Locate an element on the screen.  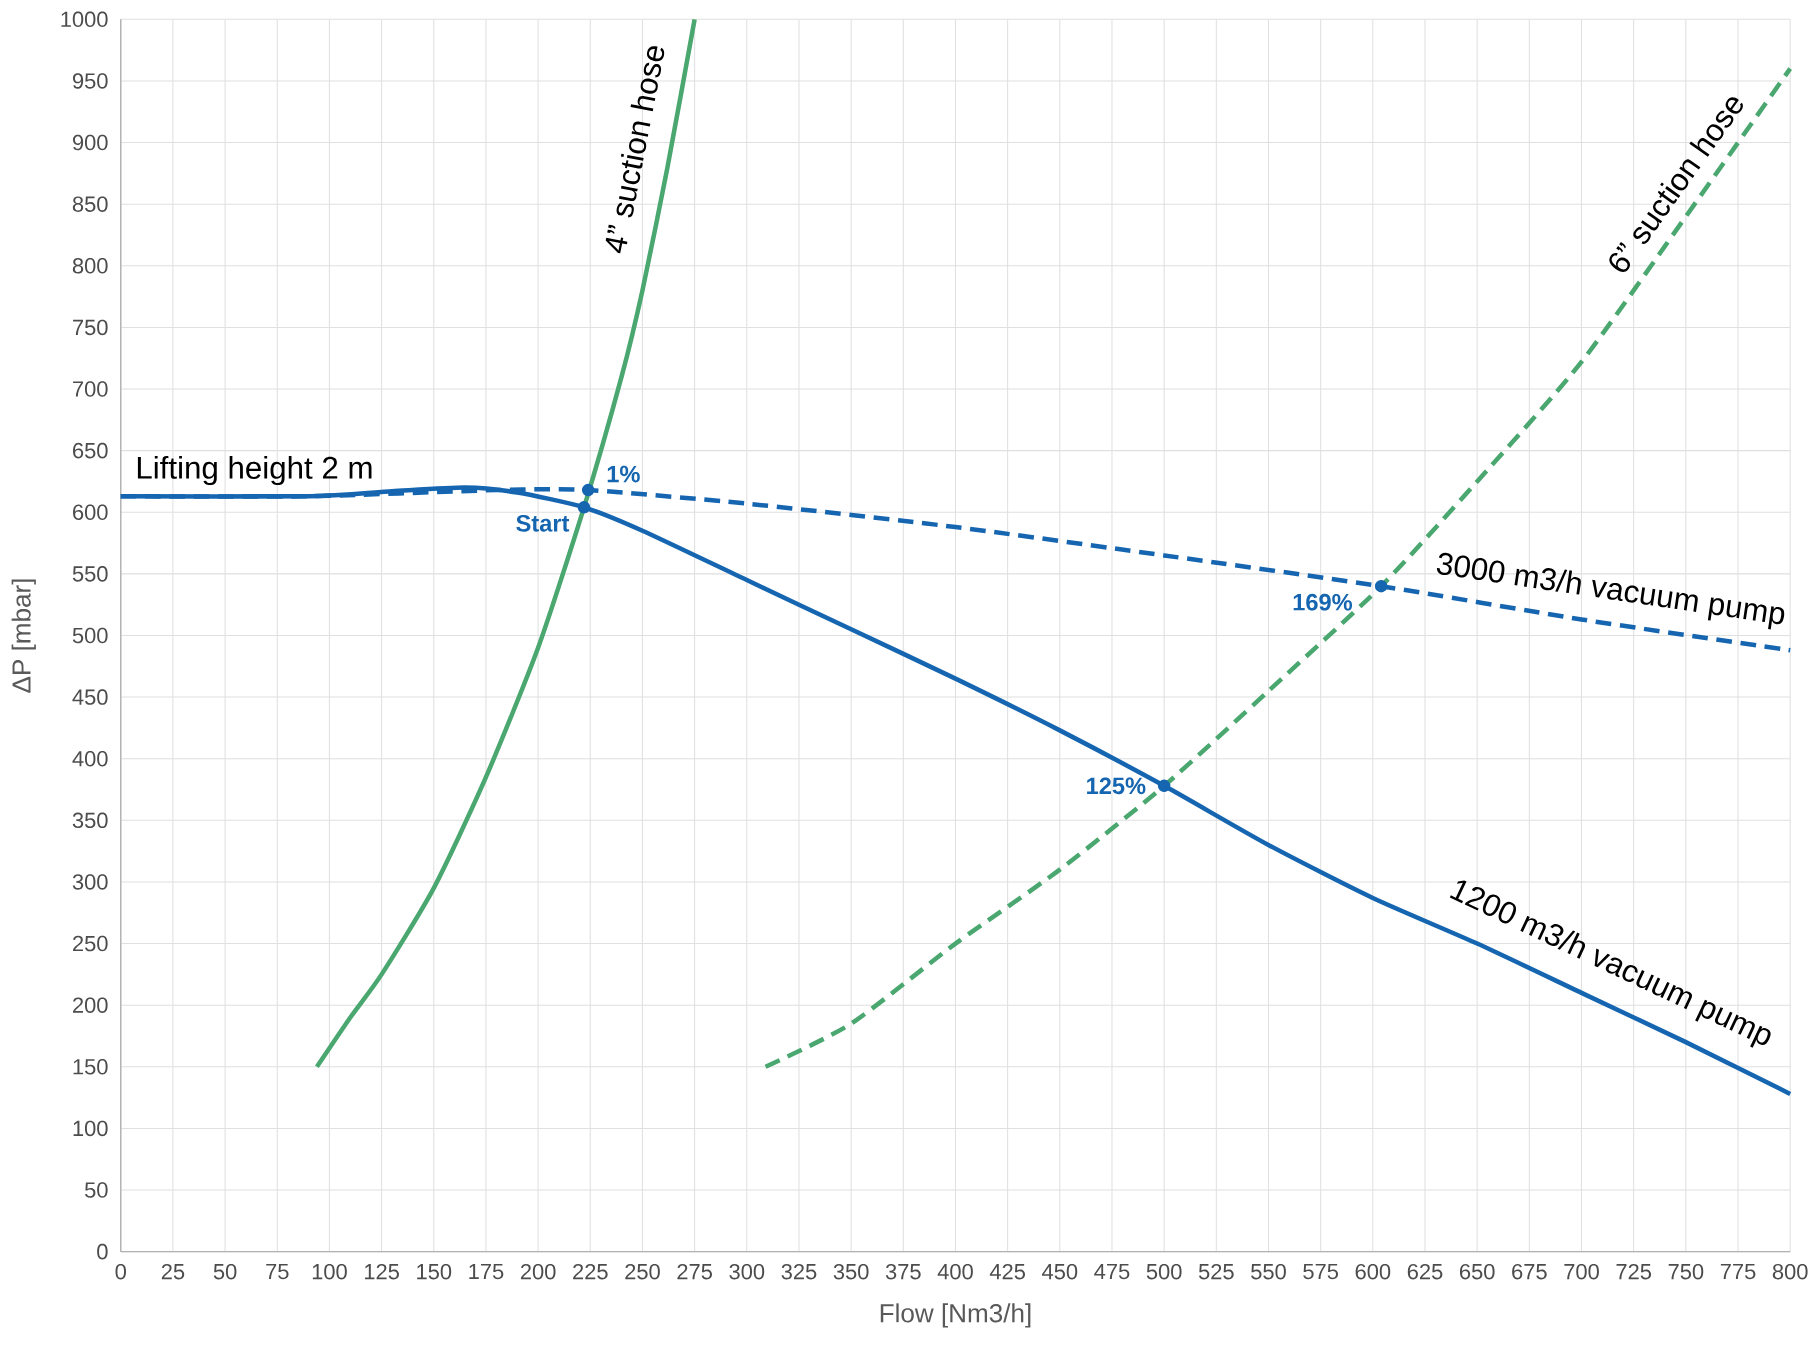
y-tick-label: 900 is located at coordinates (90, 142).